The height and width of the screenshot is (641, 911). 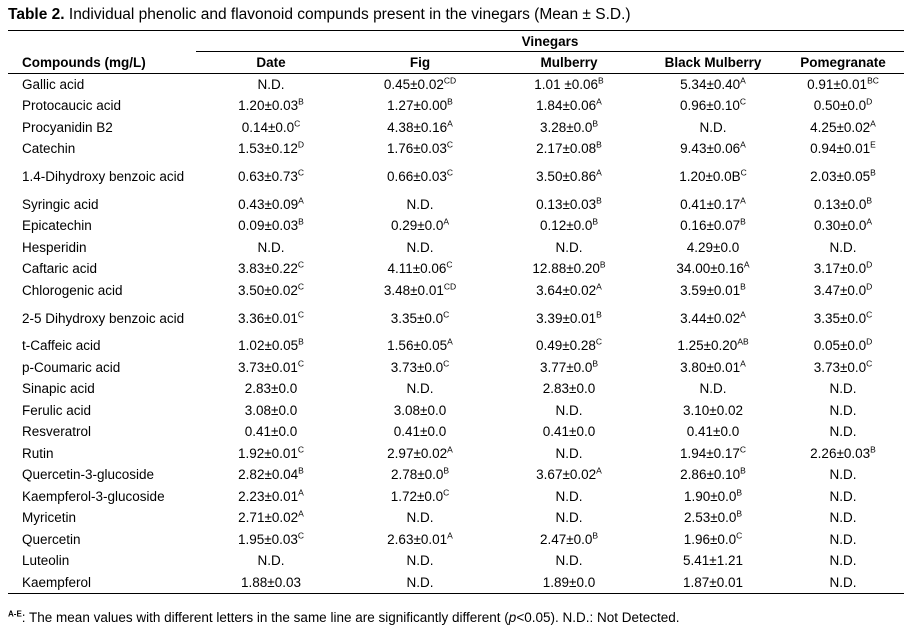 What do you see at coordinates (102, 582) in the screenshot?
I see `compound-name-cell: Kaempferol` at bounding box center [102, 582].